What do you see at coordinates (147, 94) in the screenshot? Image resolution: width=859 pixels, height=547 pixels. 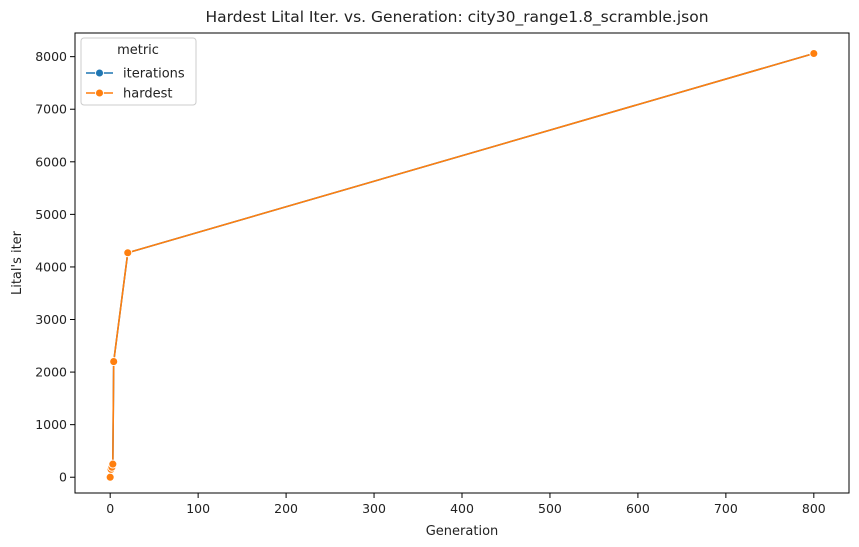 I see `legend-label-hardest: hardest` at bounding box center [147, 94].